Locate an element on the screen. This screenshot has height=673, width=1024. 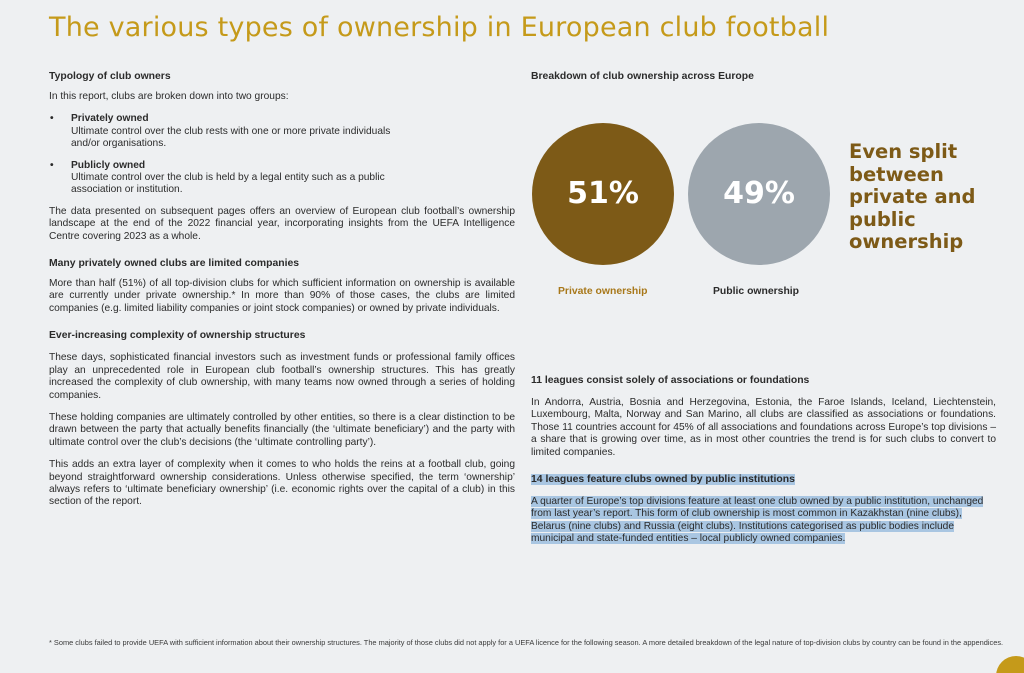
private-ownership-label: Private ownership is located at coordinates (603, 291).